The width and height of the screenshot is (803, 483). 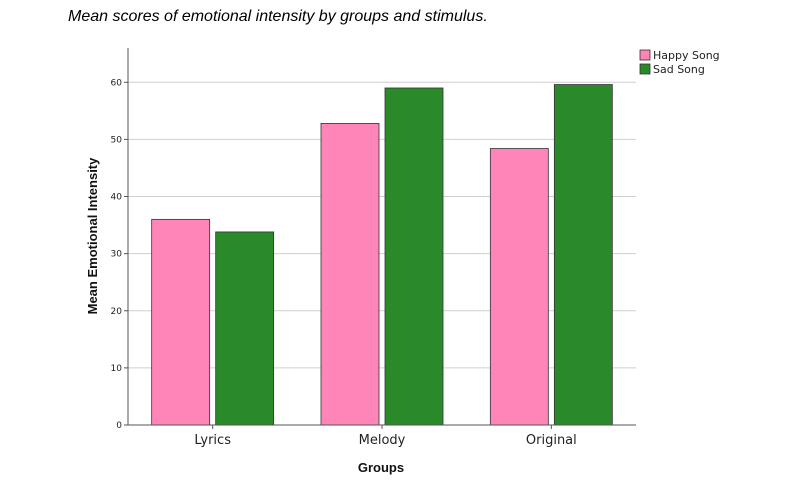 I want to click on x-tick-label: Lyrics, so click(x=212, y=440).